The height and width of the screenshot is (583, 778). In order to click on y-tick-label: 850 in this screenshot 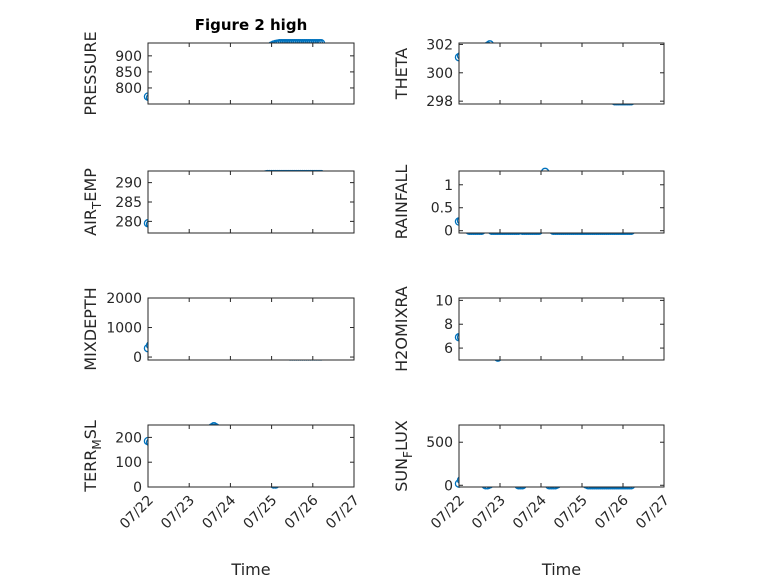, I will do `click(128, 73)`.